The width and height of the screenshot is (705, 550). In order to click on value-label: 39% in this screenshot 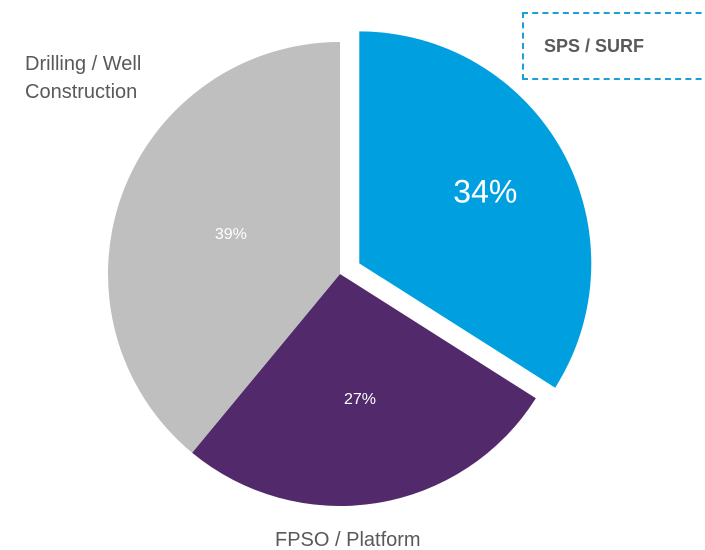, I will do `click(231, 234)`.